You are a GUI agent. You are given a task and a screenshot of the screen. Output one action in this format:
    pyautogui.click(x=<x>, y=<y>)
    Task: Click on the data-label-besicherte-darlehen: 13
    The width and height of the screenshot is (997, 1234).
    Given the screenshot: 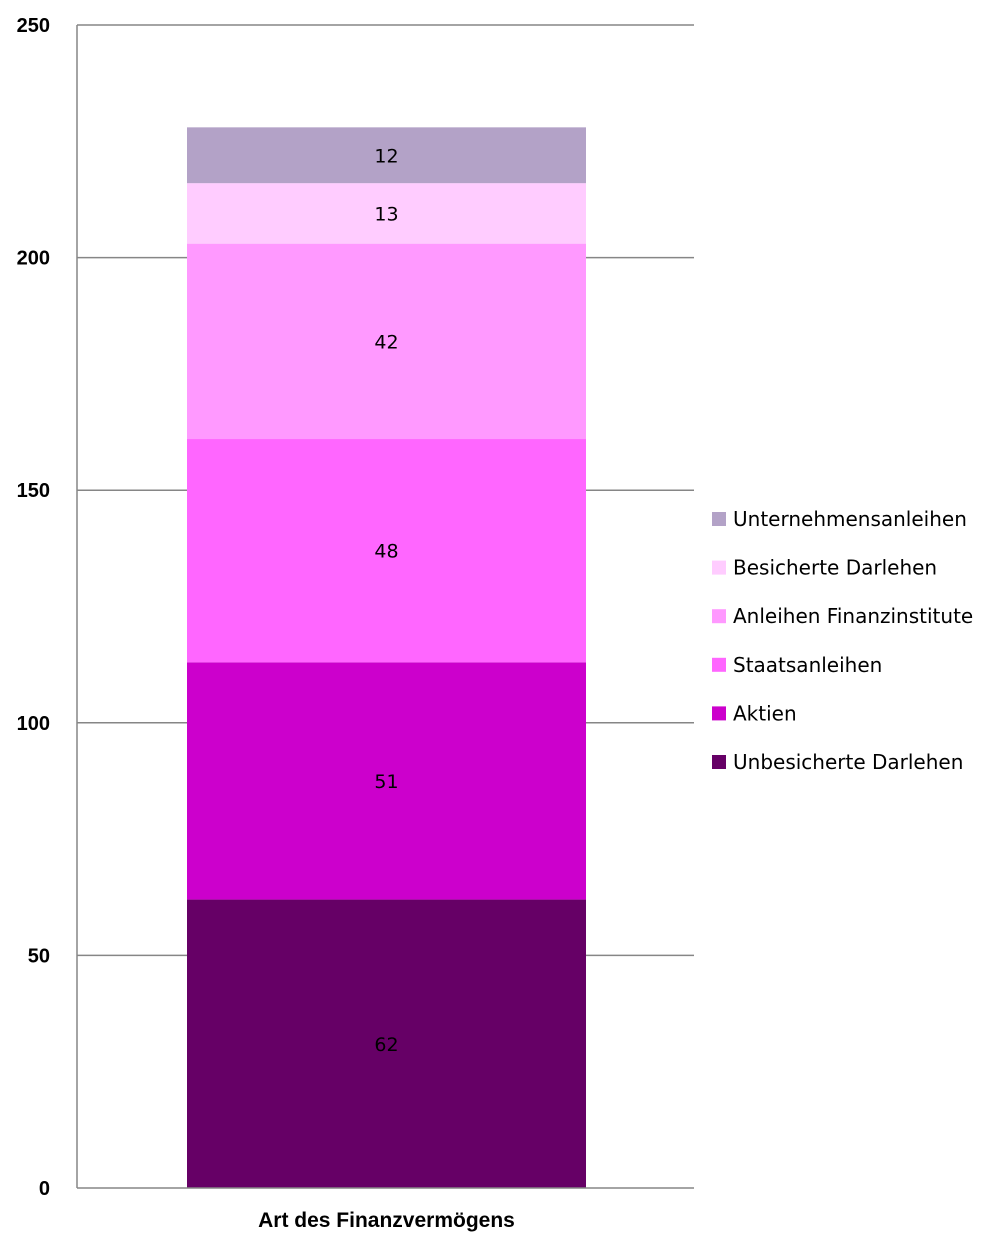 What is the action you would take?
    pyautogui.click(x=386, y=214)
    